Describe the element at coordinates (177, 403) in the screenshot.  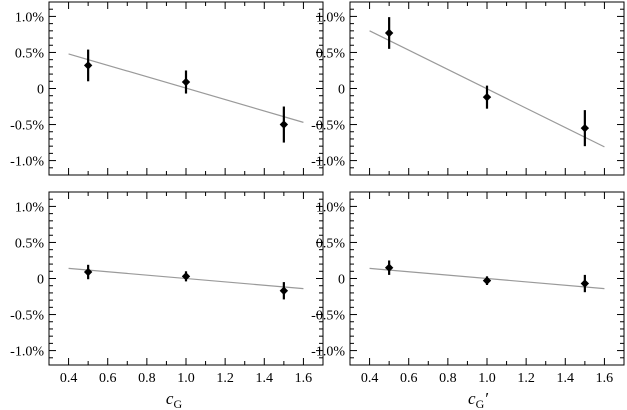
I see `x-axis-title-left-sub: G` at that location.